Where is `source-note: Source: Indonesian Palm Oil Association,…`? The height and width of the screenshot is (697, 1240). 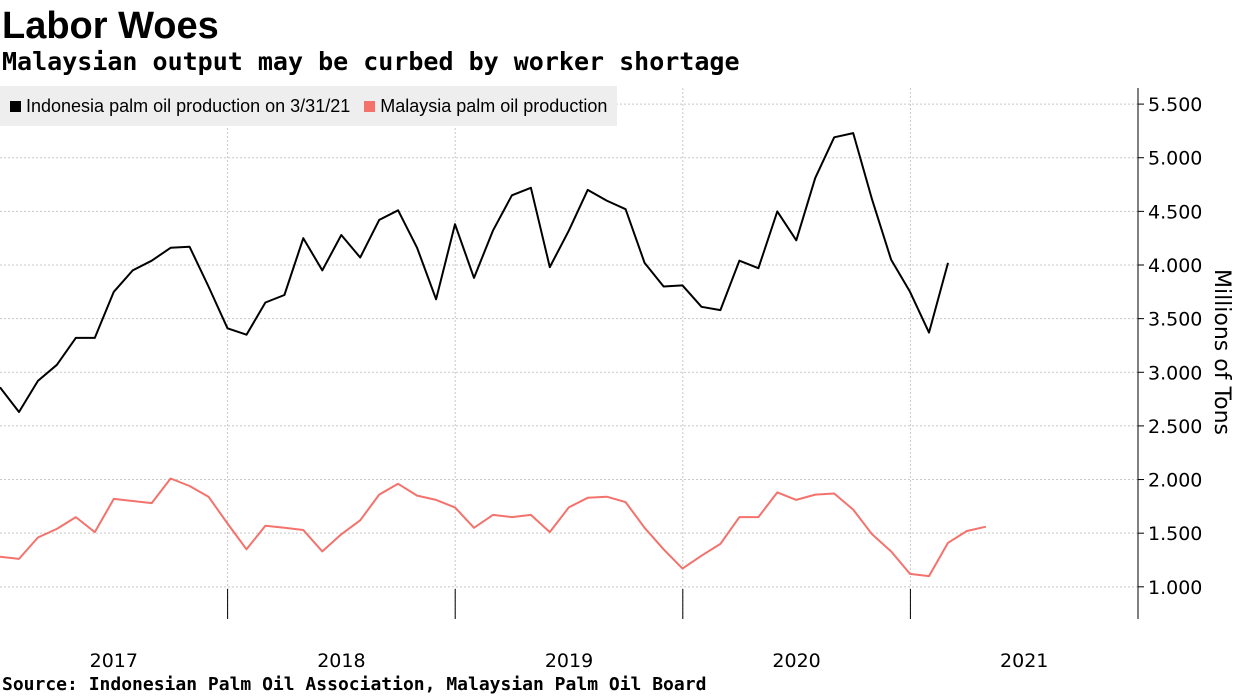
source-note: Source: Indonesian Palm Oil Association,… is located at coordinates (354, 684).